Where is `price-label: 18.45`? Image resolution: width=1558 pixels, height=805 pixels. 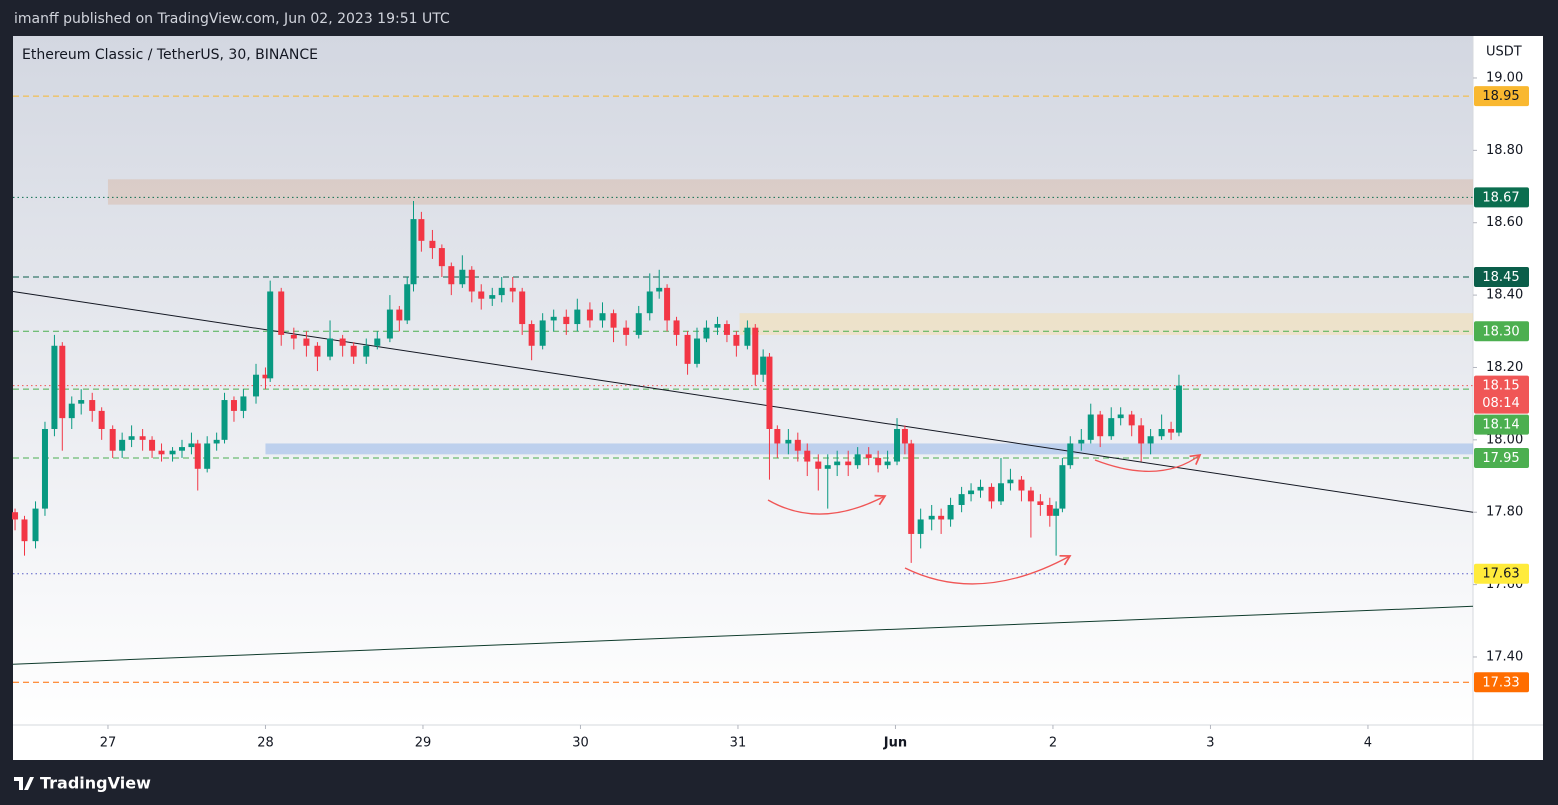
price-label: 18.45 is located at coordinates (1500, 277).